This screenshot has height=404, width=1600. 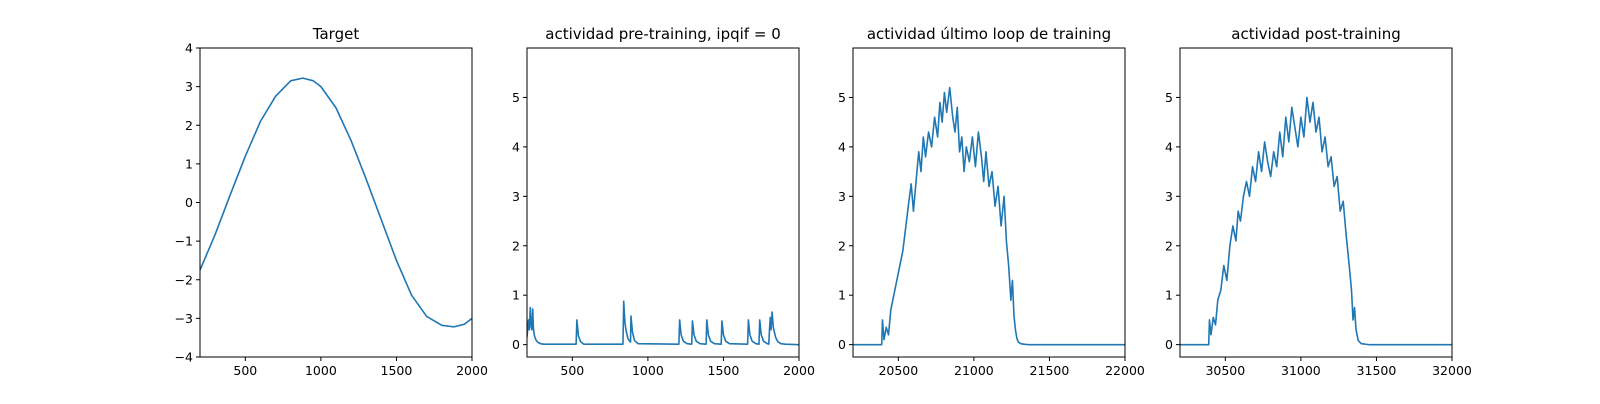 What do you see at coordinates (336, 34) in the screenshot?
I see `subplot-title: Target` at bounding box center [336, 34].